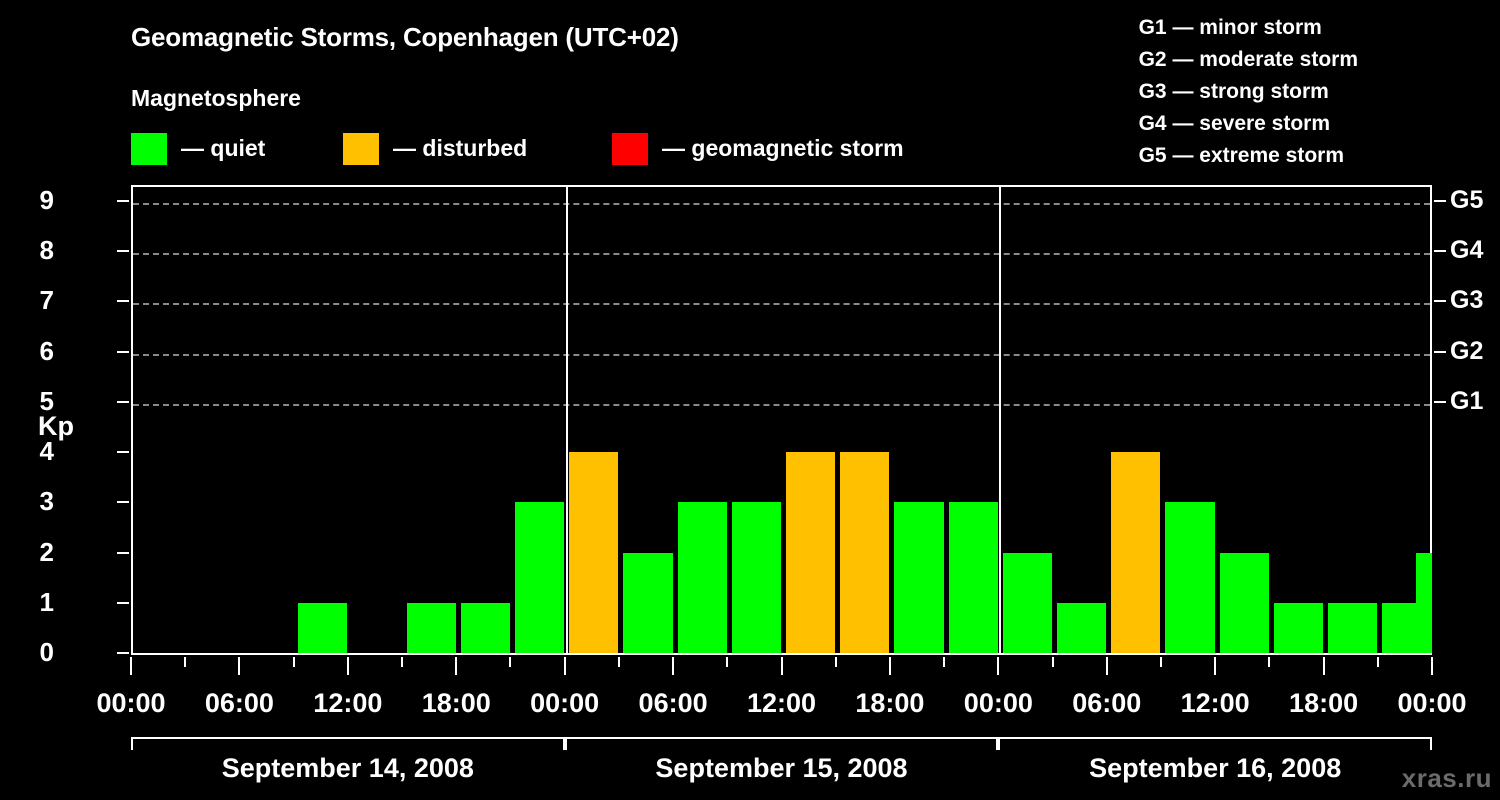 The height and width of the screenshot is (800, 1500). What do you see at coordinates (347, 768) in the screenshot?
I see `date-label: September 14, 2008` at bounding box center [347, 768].